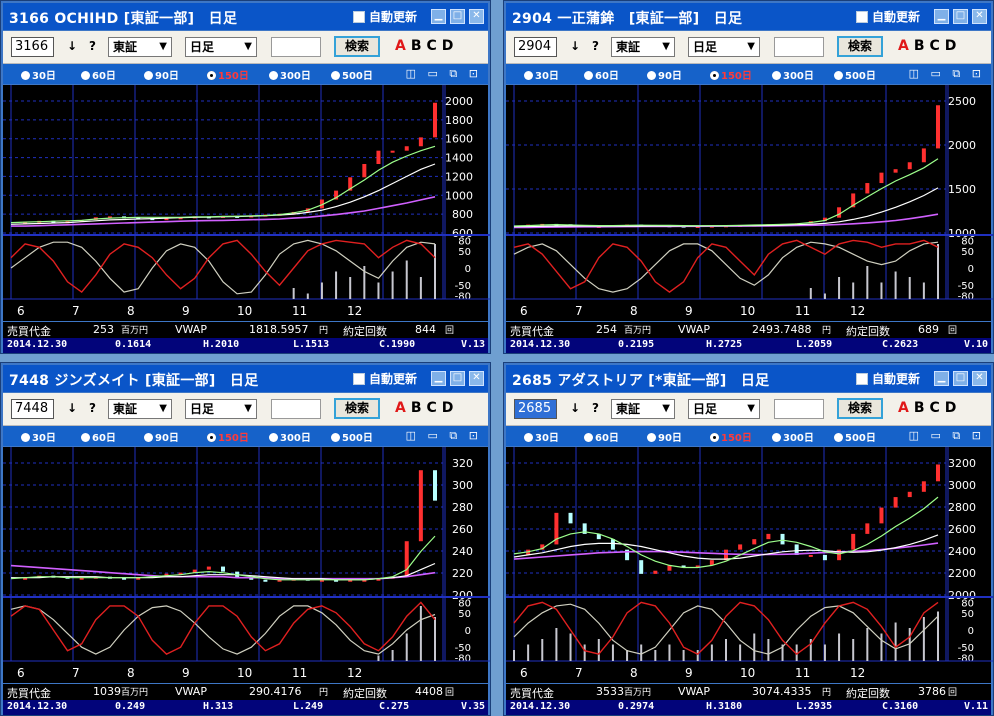 The height and width of the screenshot is (716, 994). I want to click on title-bar: 7448 ジンズメイト [東証一部] 日足 自動更新 ▁ □ ✕, so click(245, 378).